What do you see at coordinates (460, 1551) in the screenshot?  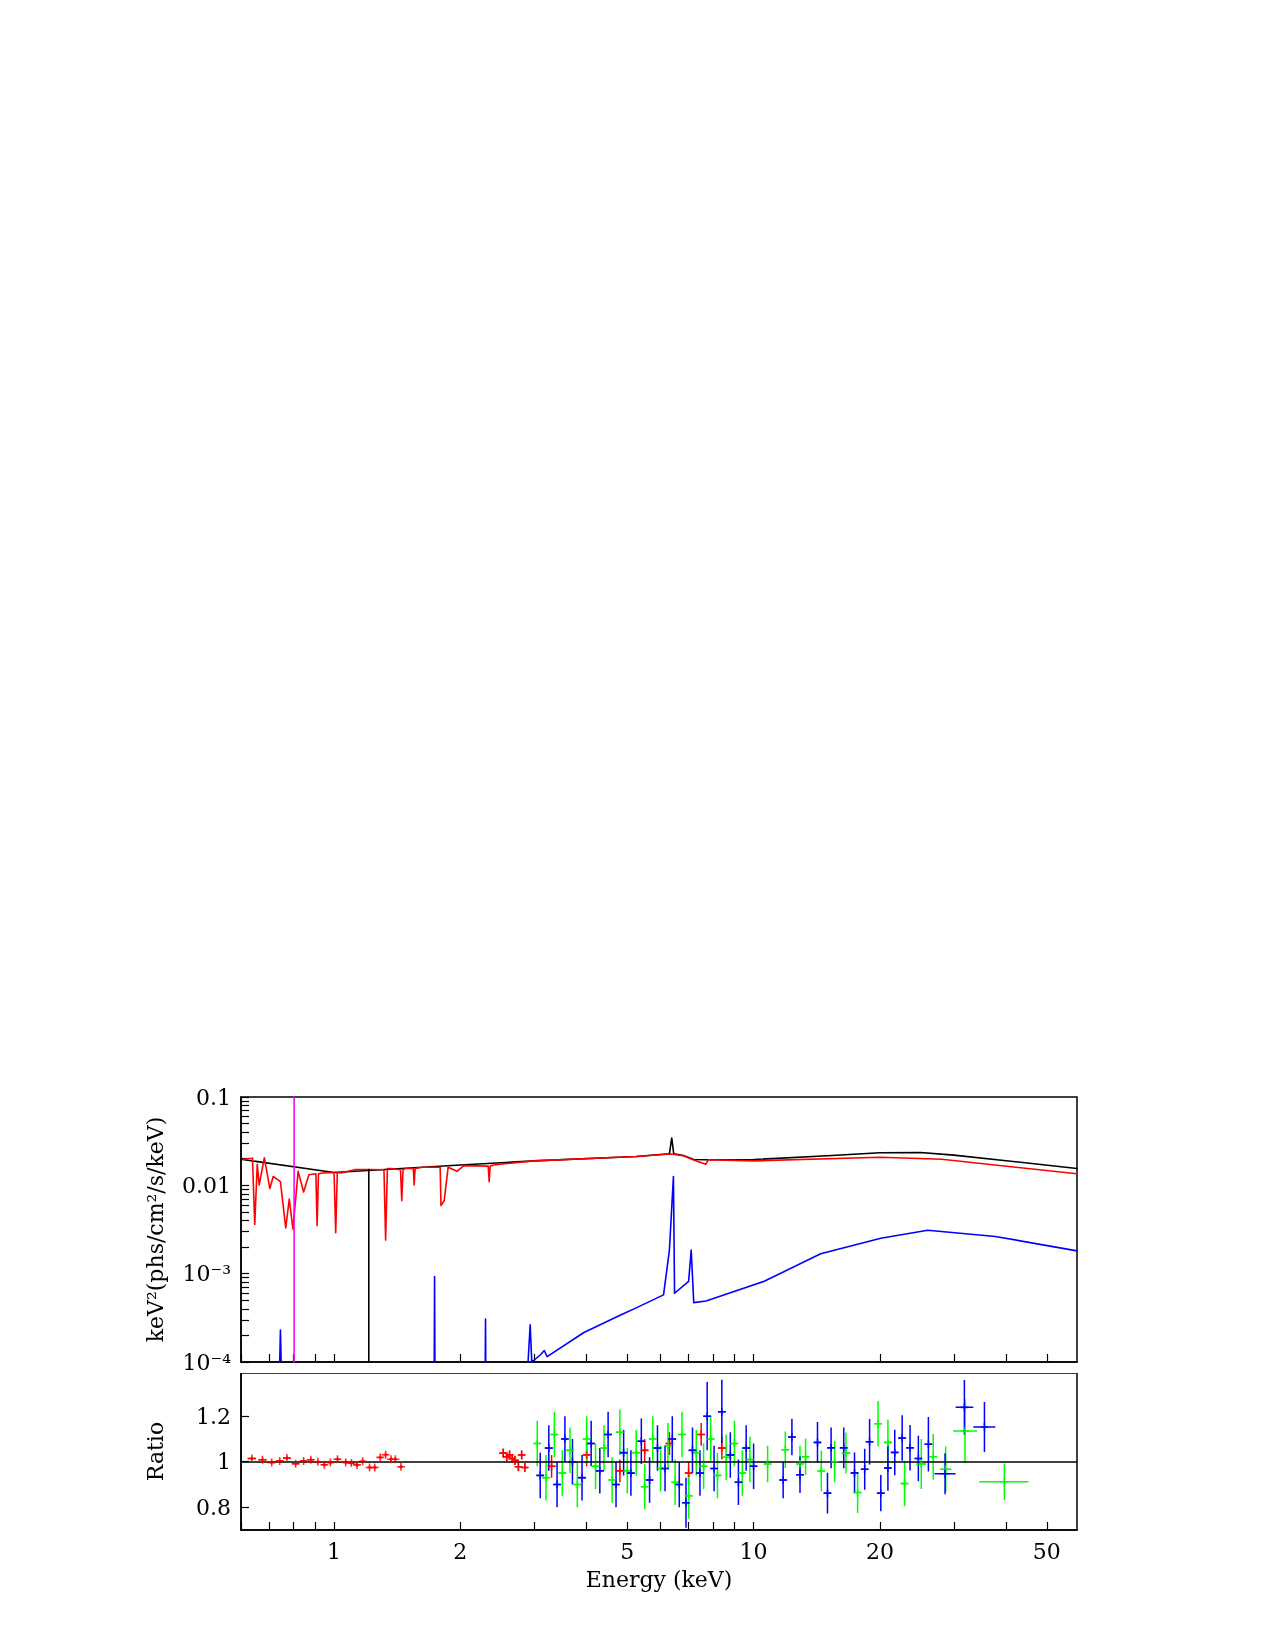 I see `x-tick-label: 2` at bounding box center [460, 1551].